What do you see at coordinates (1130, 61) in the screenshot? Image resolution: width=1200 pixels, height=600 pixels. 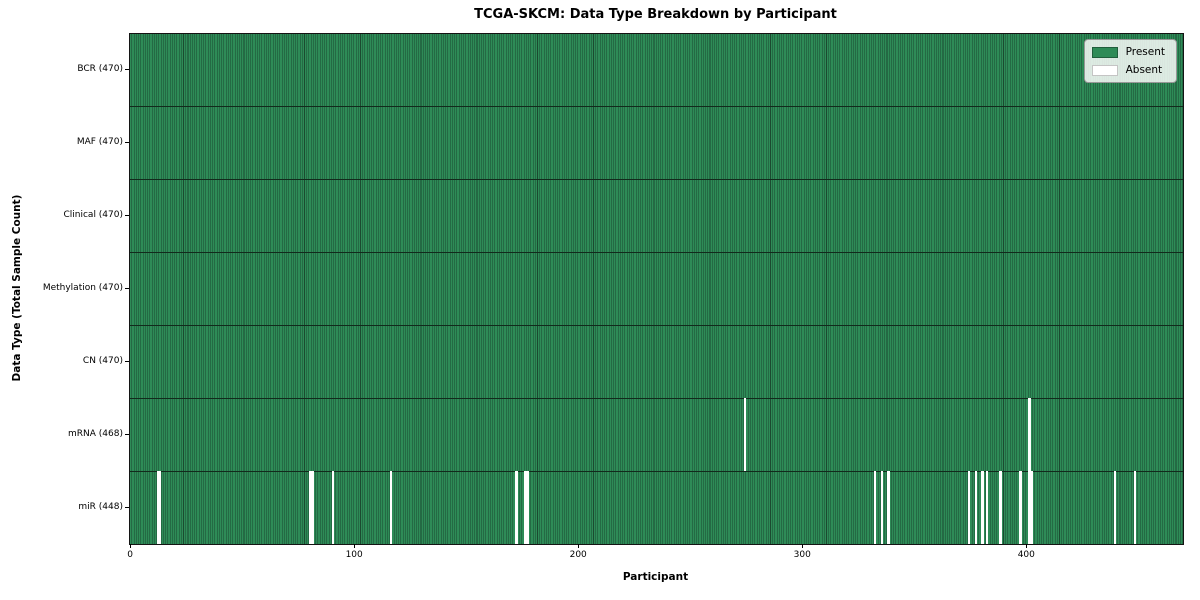 I see `legend: Present Absent` at bounding box center [1130, 61].